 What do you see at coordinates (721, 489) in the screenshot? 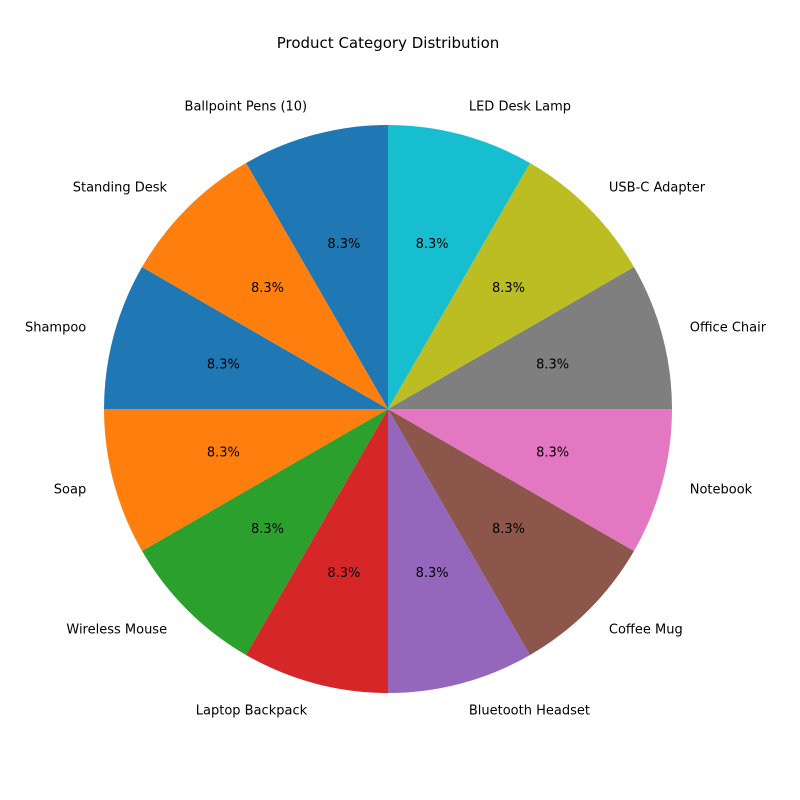
I see `slice-category-label: Notebook` at bounding box center [721, 489].